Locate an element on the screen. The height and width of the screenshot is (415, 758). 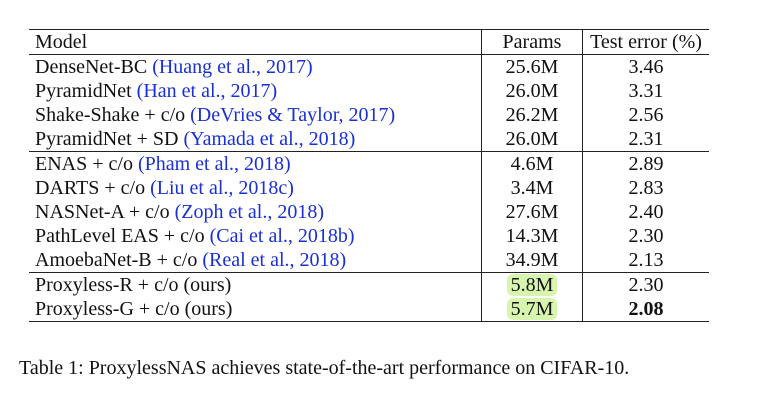
model-name: Proxyless-R + c/o (ours) is located at coordinates (133, 285).